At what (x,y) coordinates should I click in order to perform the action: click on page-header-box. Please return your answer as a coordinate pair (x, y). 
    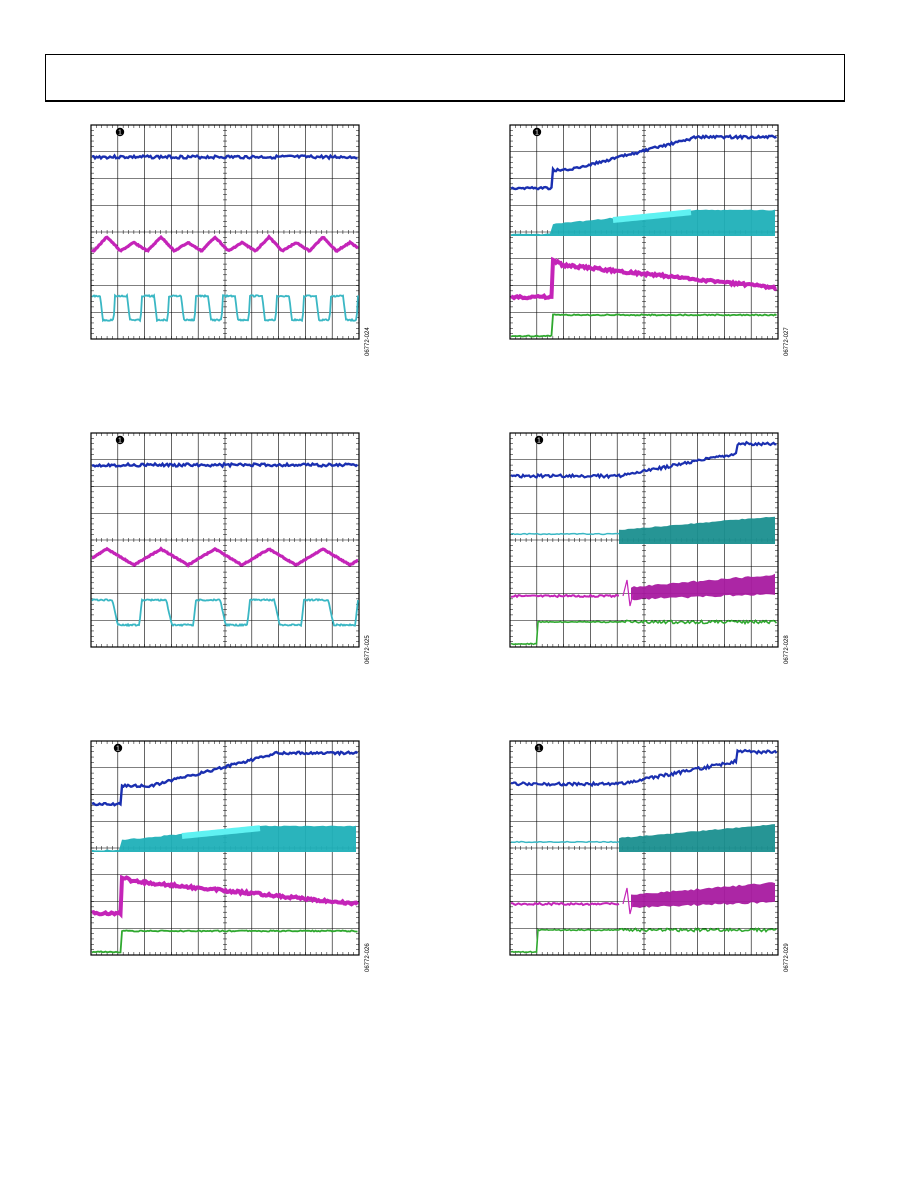
    Looking at the image, I should click on (445, 78).